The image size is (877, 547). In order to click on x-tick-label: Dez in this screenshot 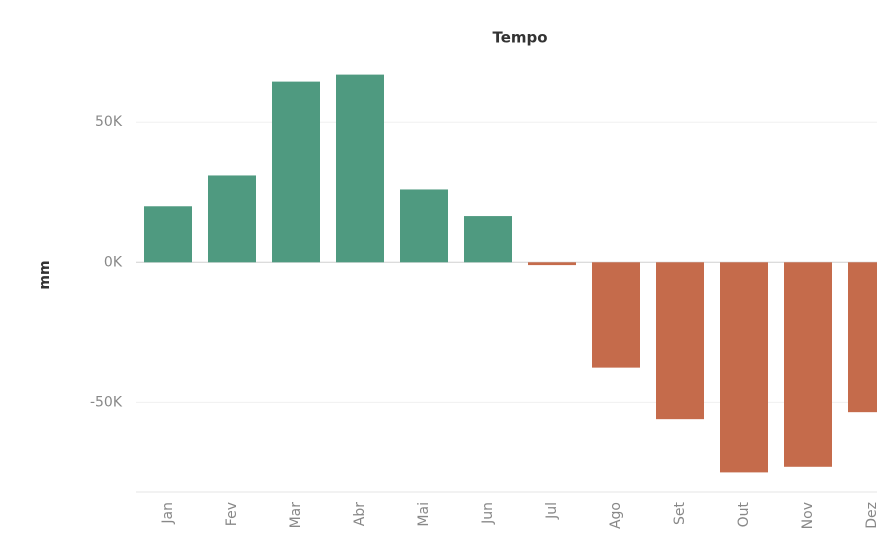, I will do `click(870, 515)`.